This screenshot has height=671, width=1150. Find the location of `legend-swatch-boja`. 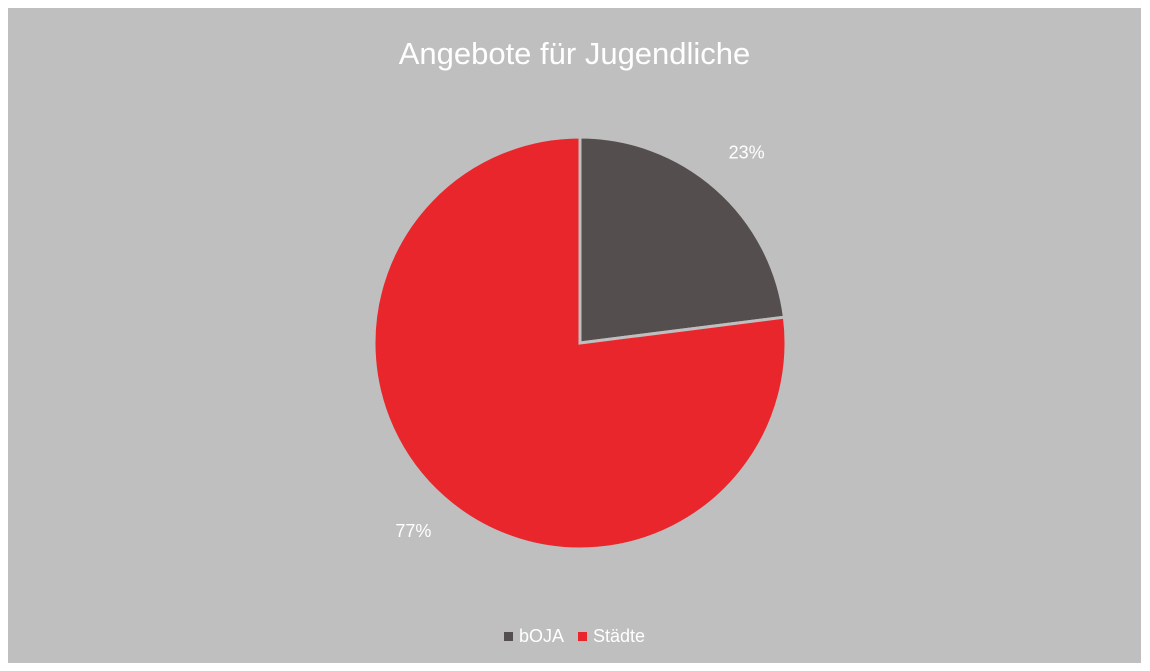

legend-swatch-boja is located at coordinates (508, 636).